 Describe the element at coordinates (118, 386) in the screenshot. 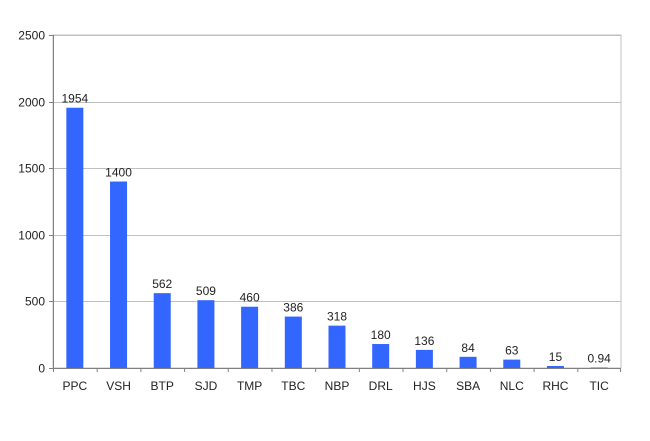

I see `x-tick-label-vsh: VSH` at that location.